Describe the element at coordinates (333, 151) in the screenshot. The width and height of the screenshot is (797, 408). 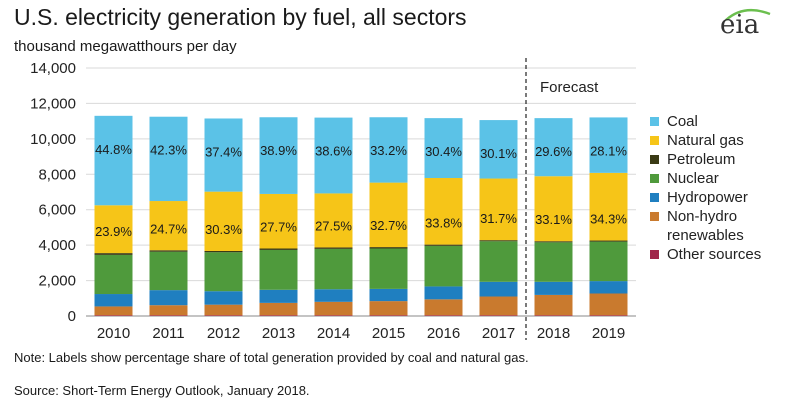
I see `data-label: 38.6%` at that location.